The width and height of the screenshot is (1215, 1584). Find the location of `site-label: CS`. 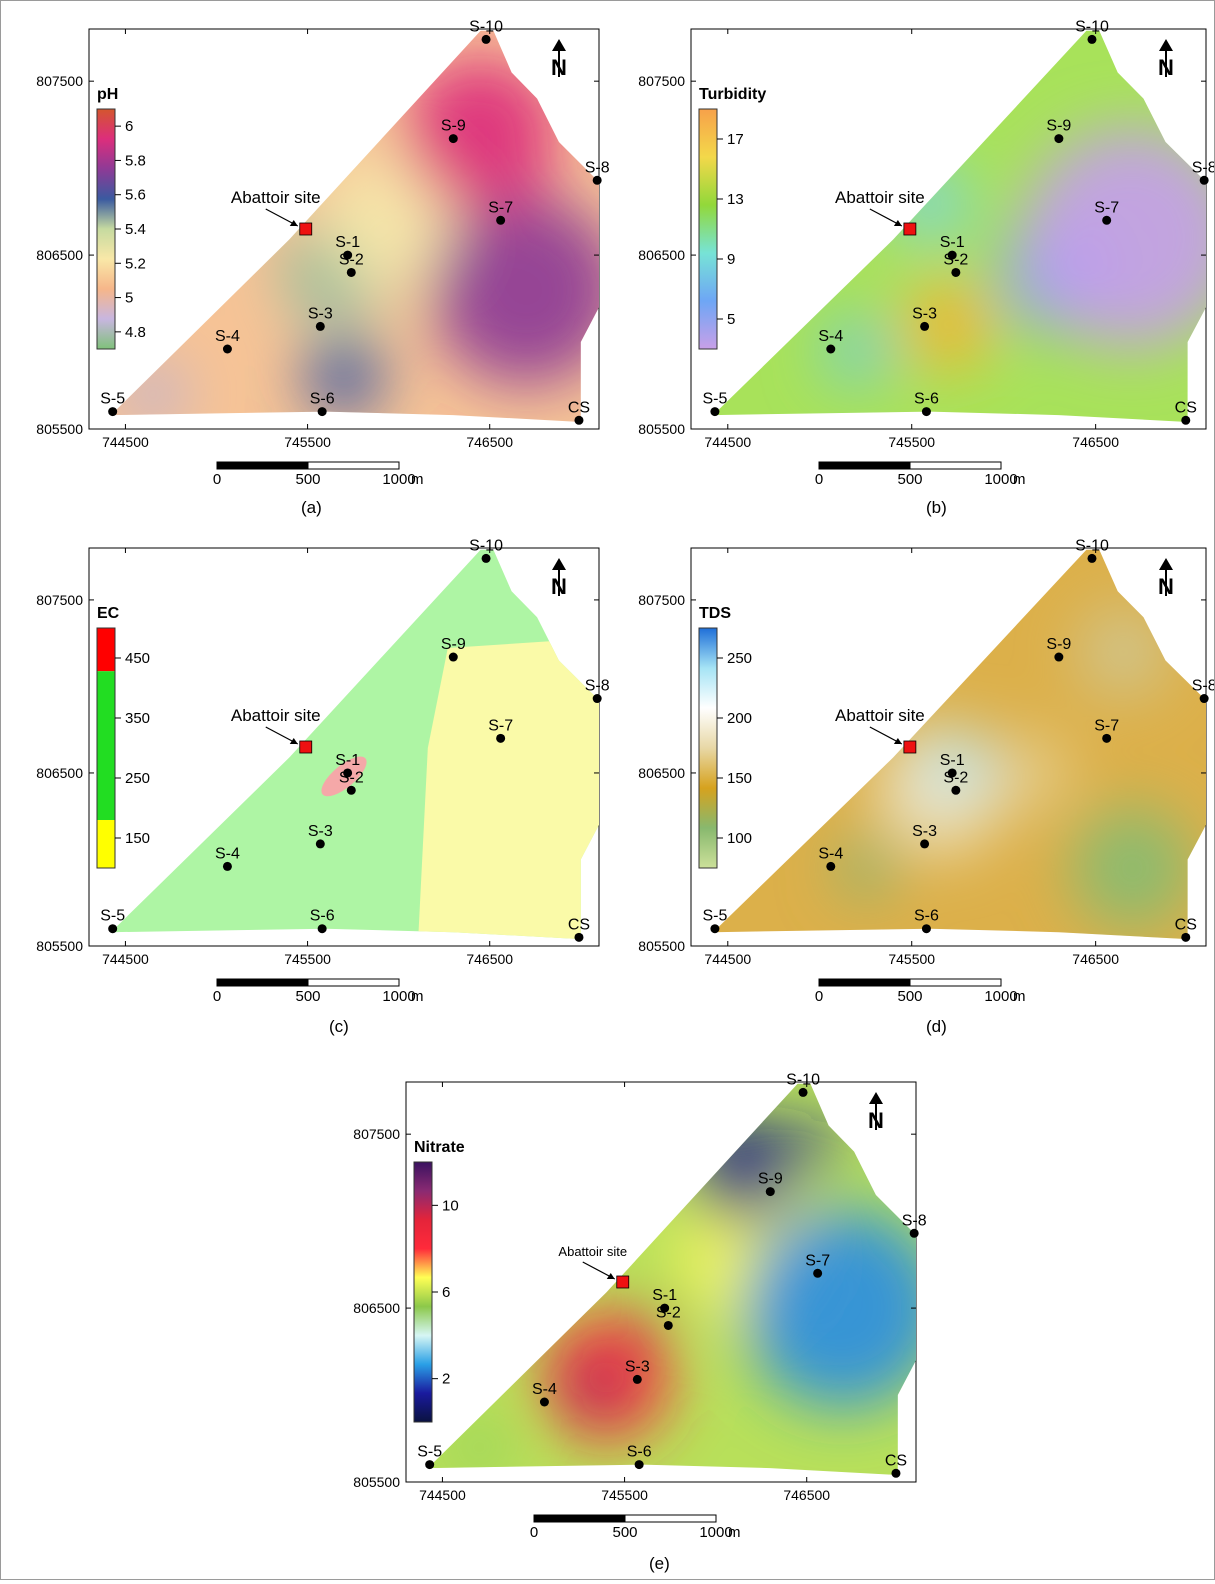

site-label: CS is located at coordinates (579, 924).